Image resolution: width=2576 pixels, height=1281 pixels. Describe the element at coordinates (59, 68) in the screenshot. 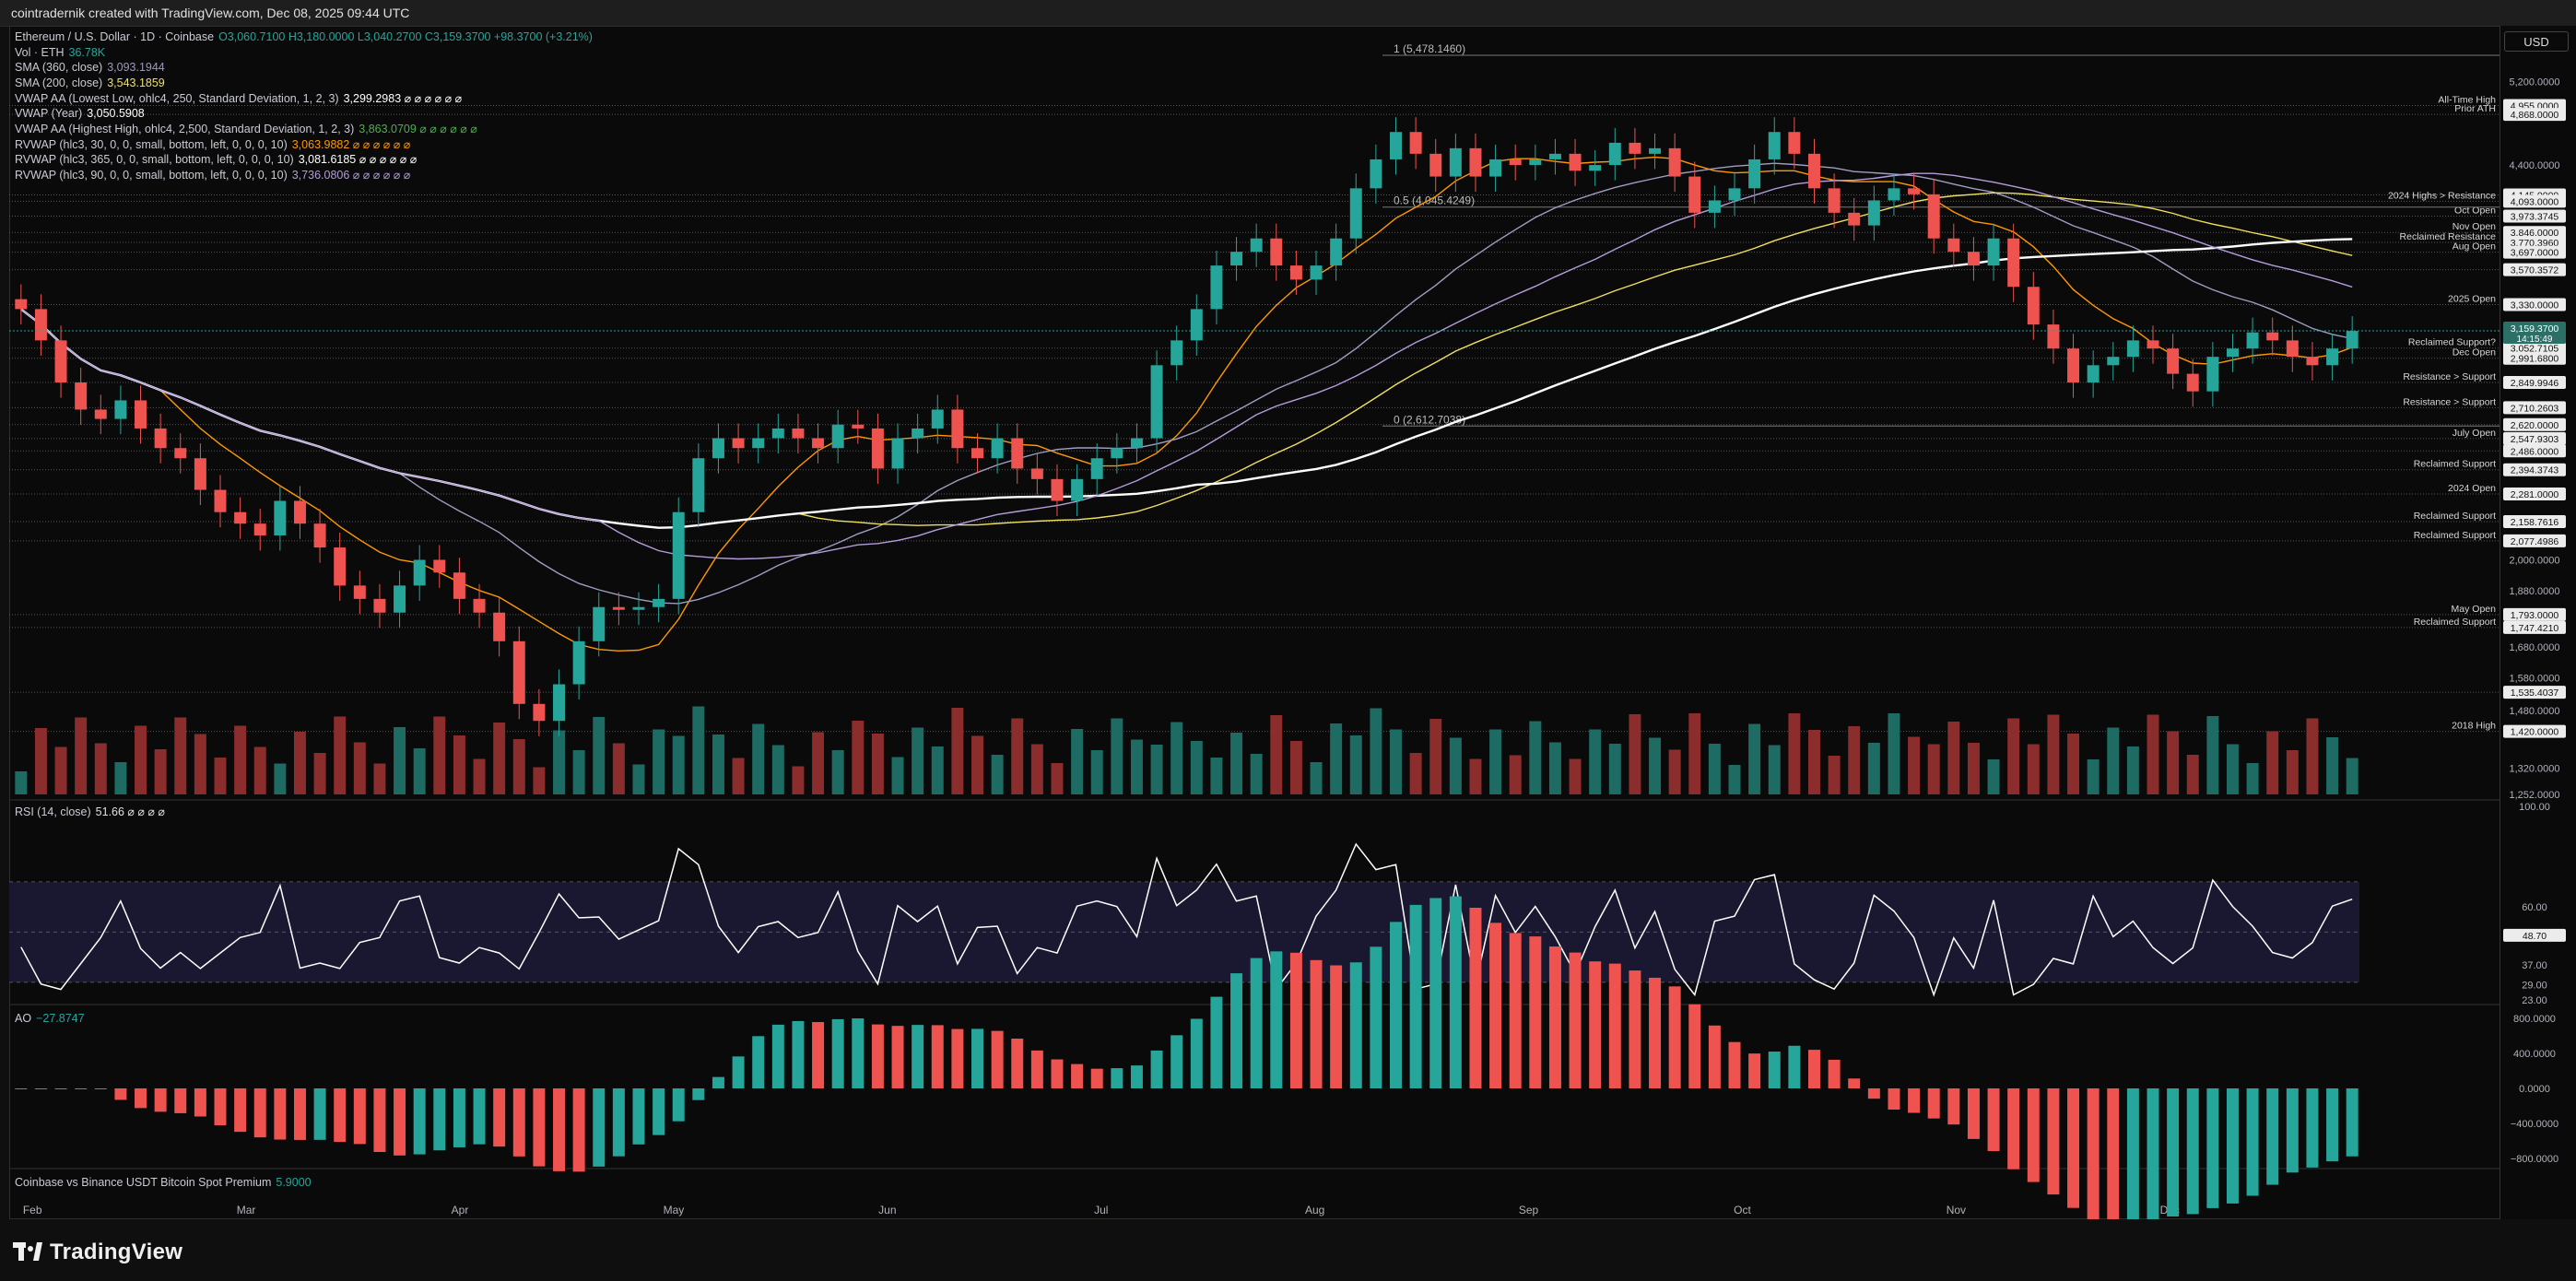

I see `legend-label: SMA (360, close)` at that location.